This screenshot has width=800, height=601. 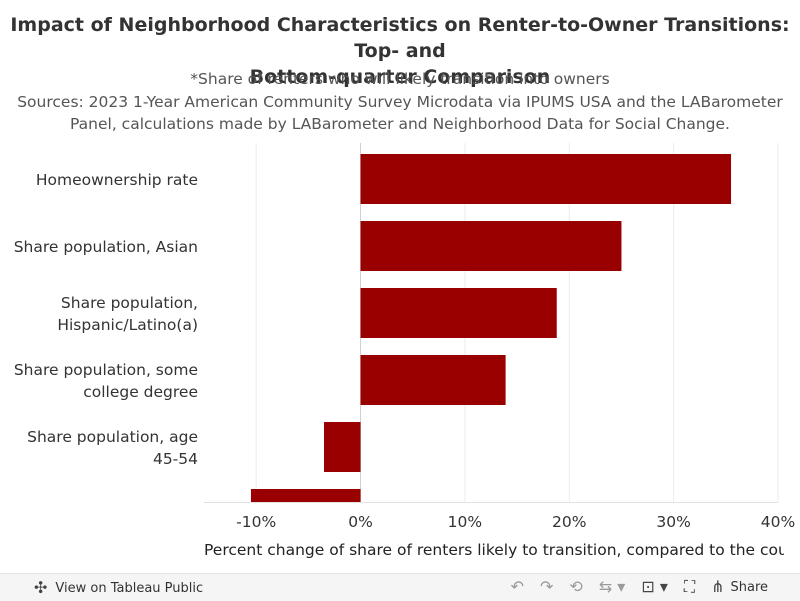 I want to click on share-icon: ⋔, so click(x=718, y=586).